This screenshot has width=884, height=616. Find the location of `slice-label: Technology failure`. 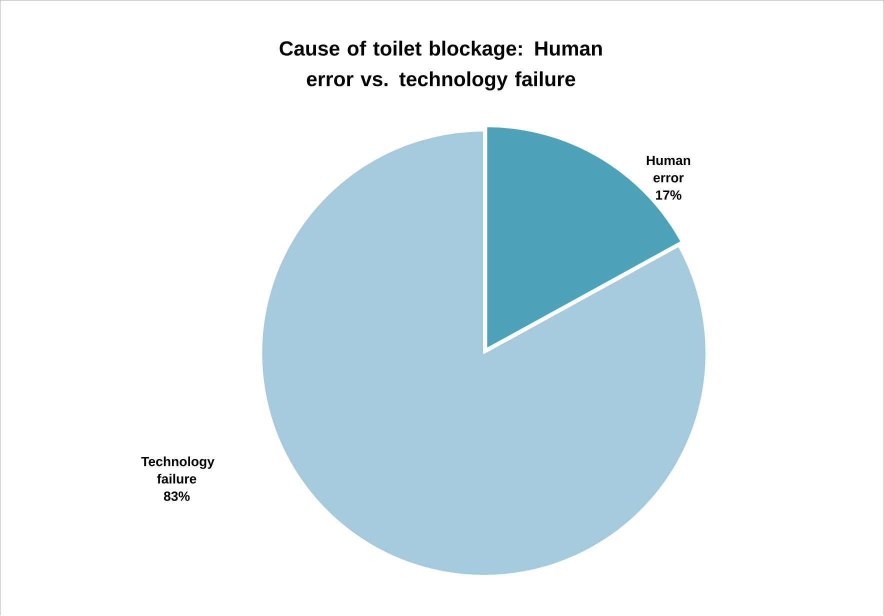

slice-label: Technology failure is located at coordinates (177, 470).